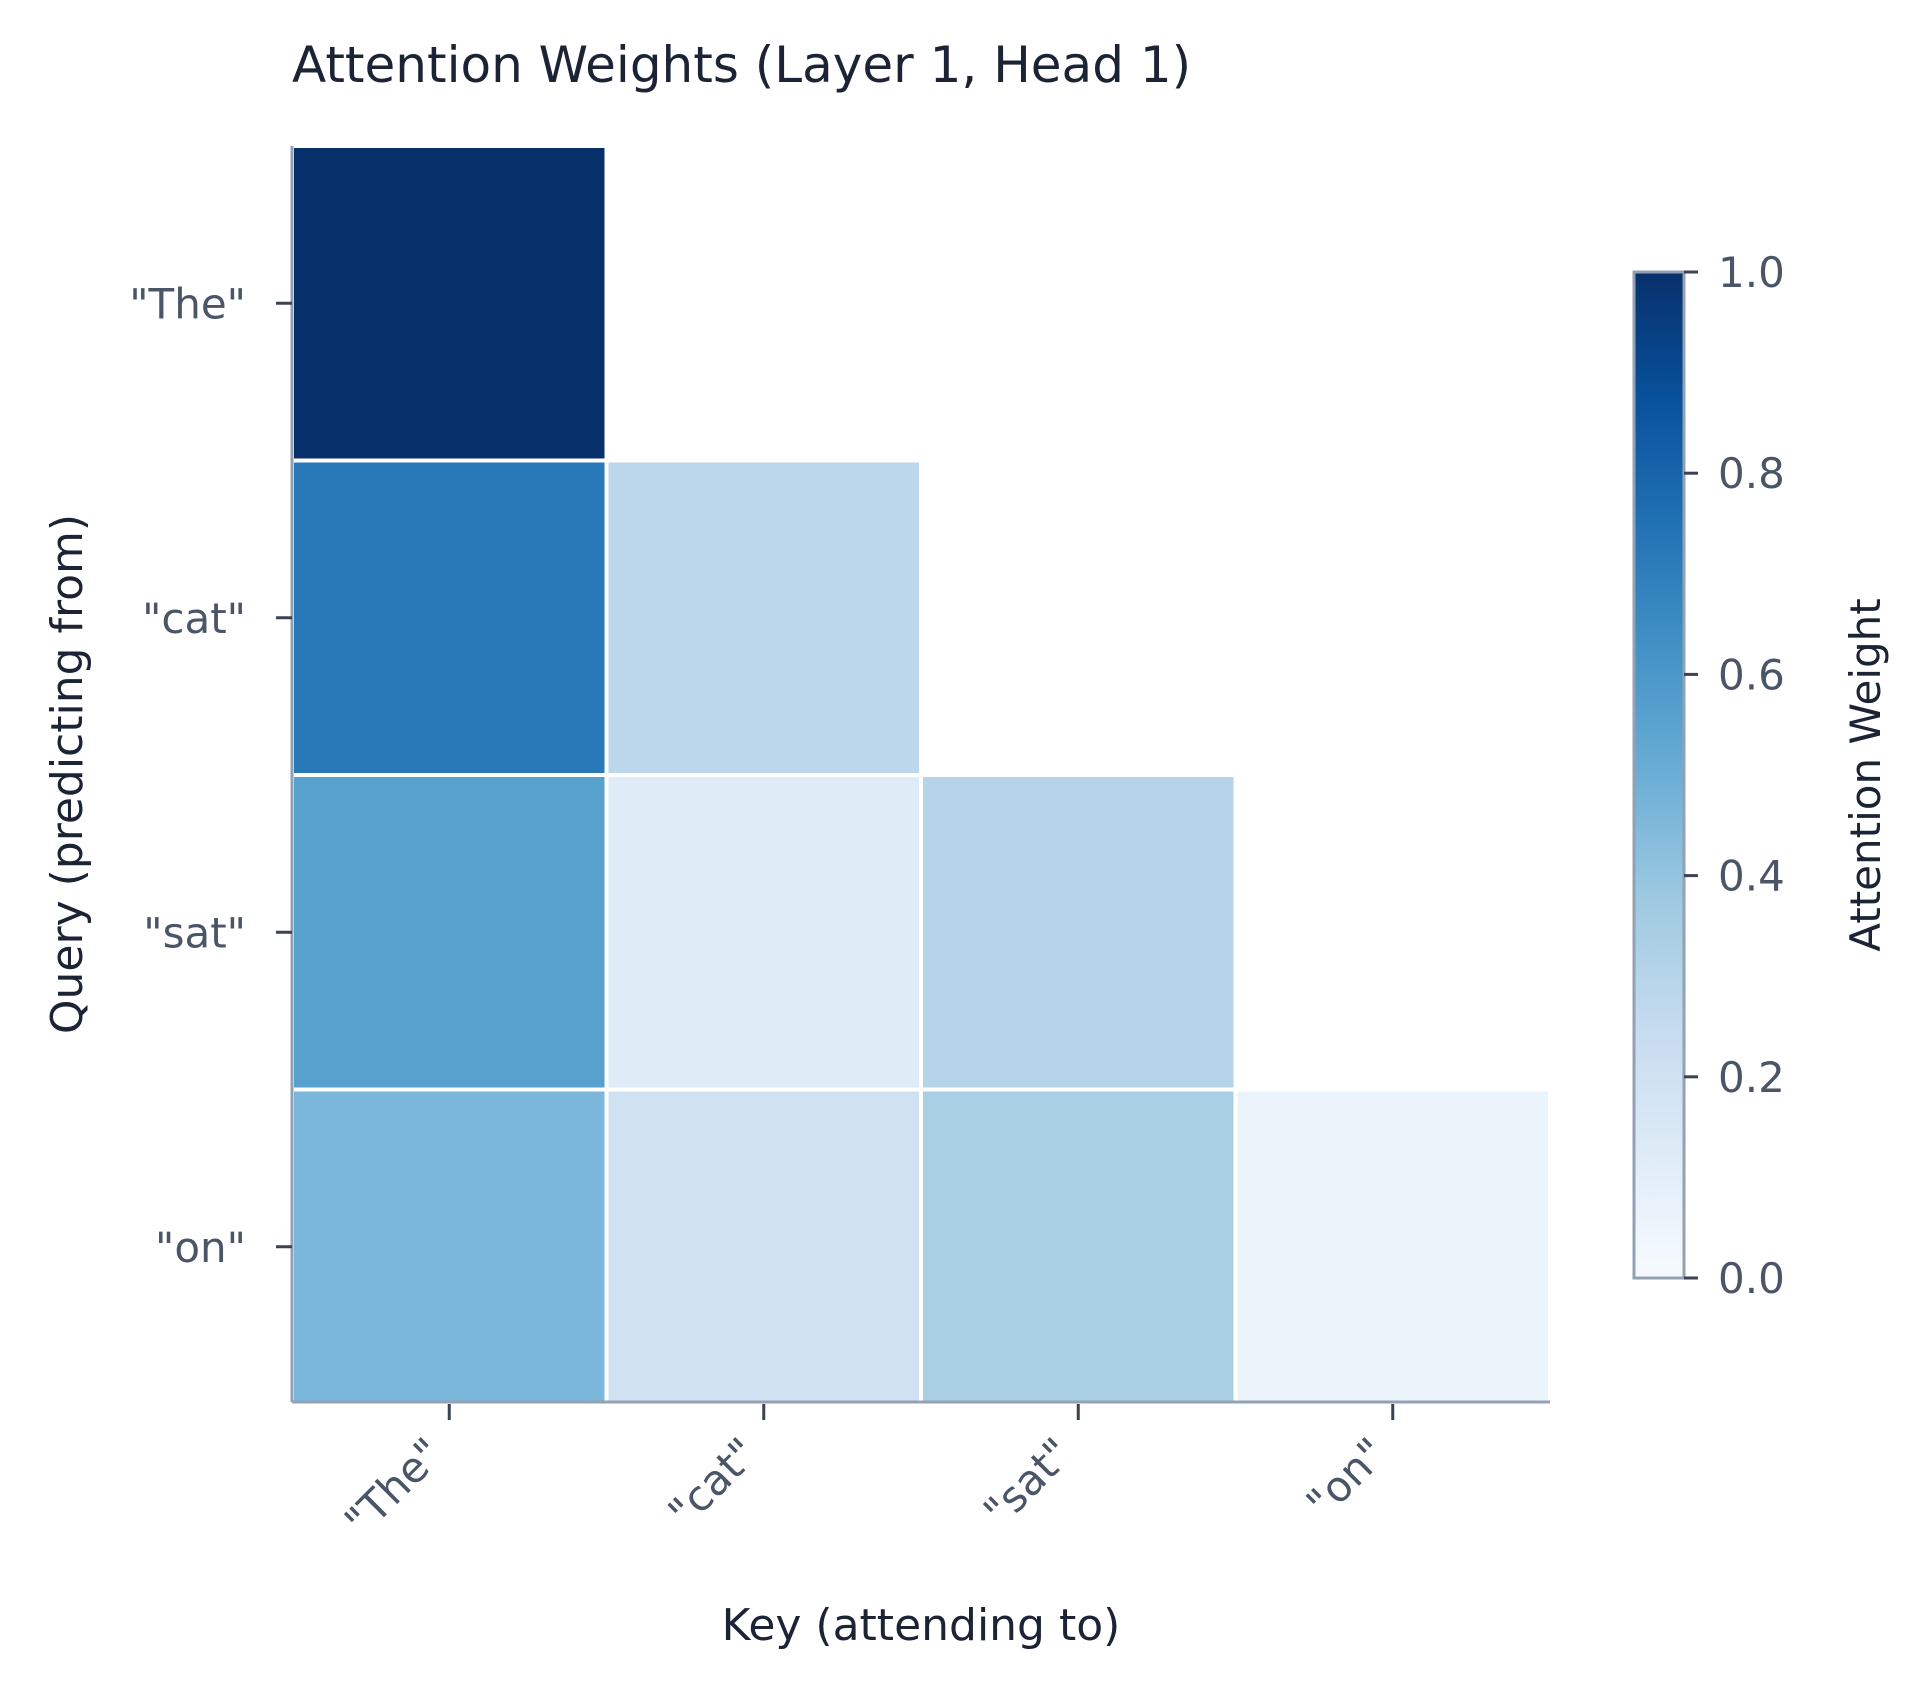 The height and width of the screenshot is (1682, 1920). I want to click on y-axis-ticks: "The" "cat" "sat" "on", so click(210, 775).